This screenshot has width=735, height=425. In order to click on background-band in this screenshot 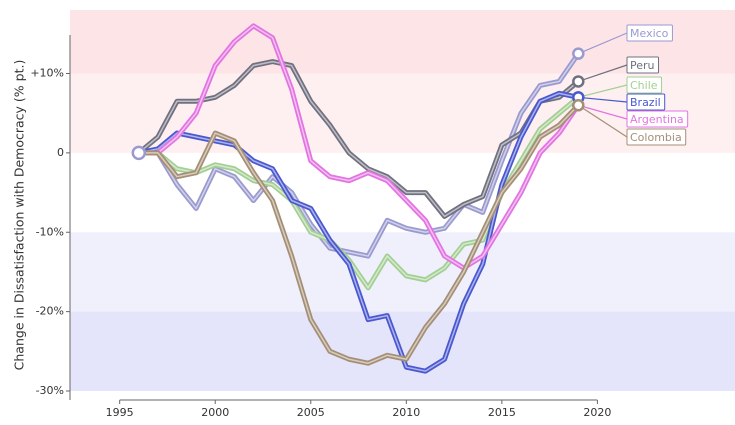, I will do `click(402, 42)`.